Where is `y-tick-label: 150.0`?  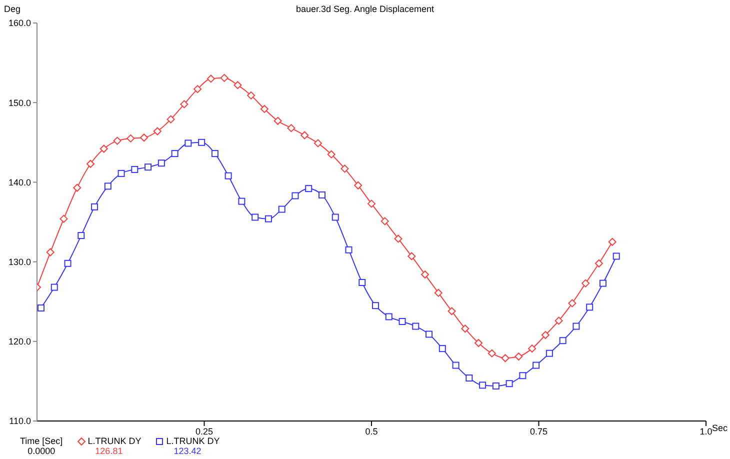
y-tick-label: 150.0 is located at coordinates (19, 103).